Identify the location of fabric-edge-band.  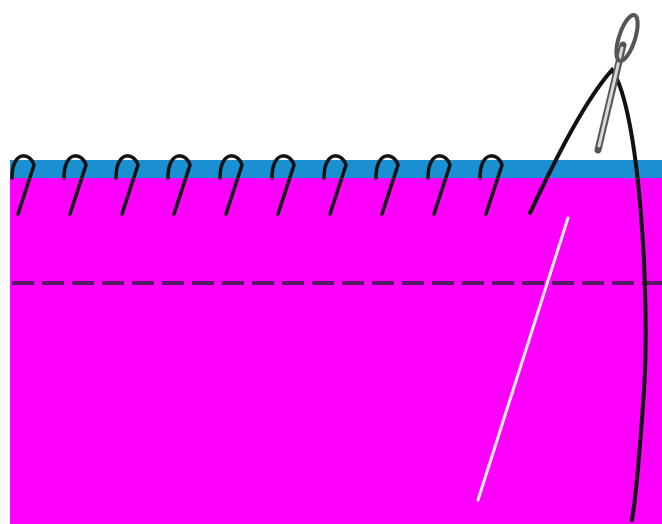
(336, 169).